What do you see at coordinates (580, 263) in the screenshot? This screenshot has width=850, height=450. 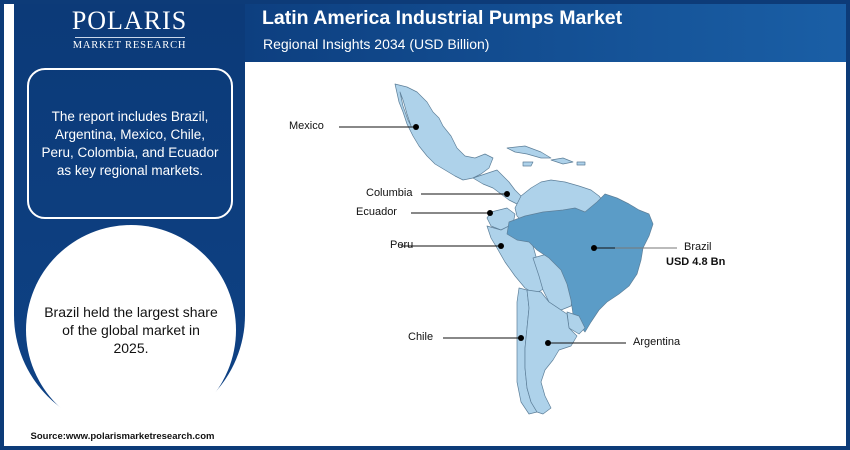 I see `brazil-shape` at bounding box center [580, 263].